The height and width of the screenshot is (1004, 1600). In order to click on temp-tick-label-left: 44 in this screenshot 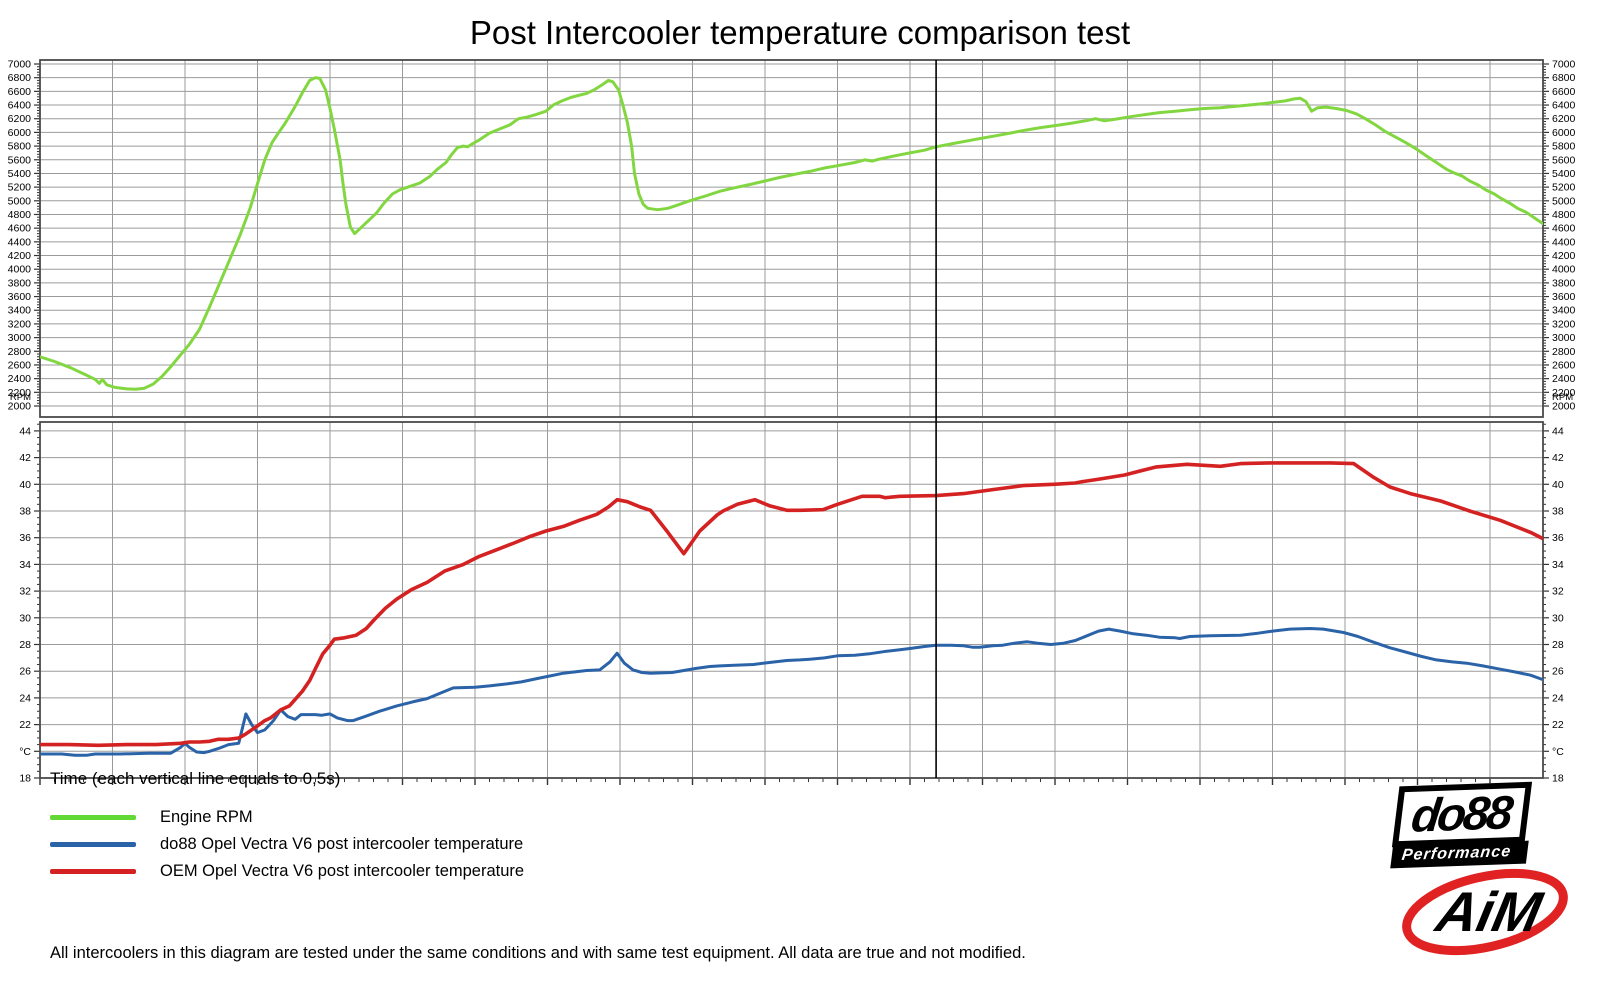, I will do `click(25, 431)`.